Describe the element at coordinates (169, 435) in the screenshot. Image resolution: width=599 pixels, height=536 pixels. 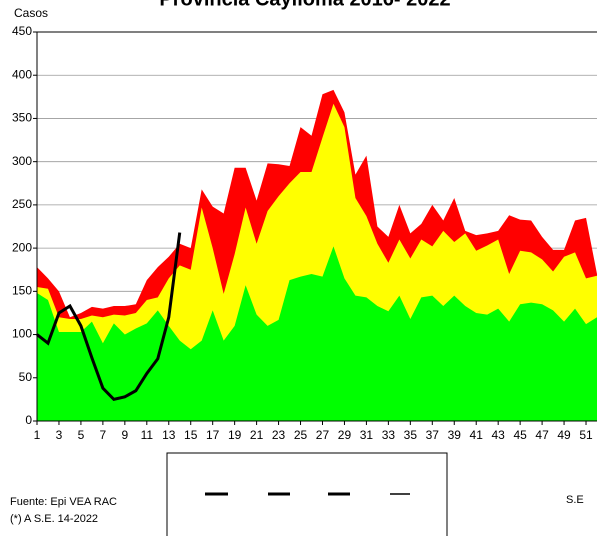
I see `x-tick-label: 13` at that location.